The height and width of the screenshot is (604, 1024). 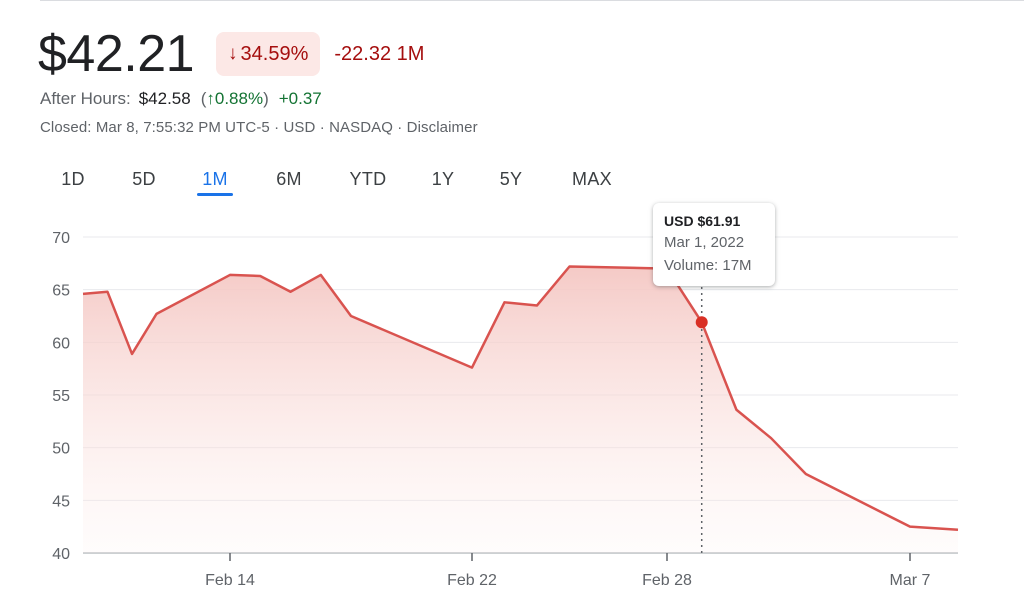 I want to click on range-tab-5y: 5Y, so click(x=511, y=179).